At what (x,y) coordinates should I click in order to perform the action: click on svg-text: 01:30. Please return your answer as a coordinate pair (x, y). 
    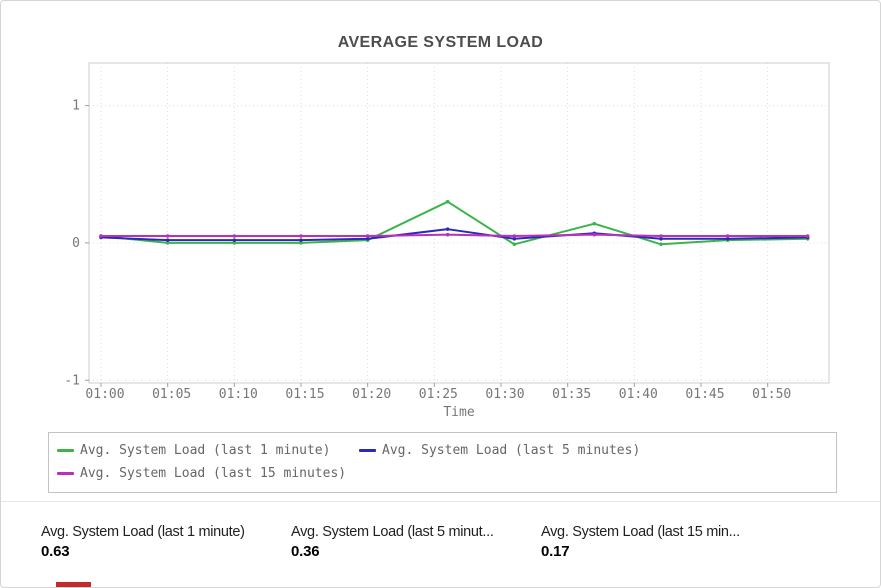
    Looking at the image, I should click on (504, 394).